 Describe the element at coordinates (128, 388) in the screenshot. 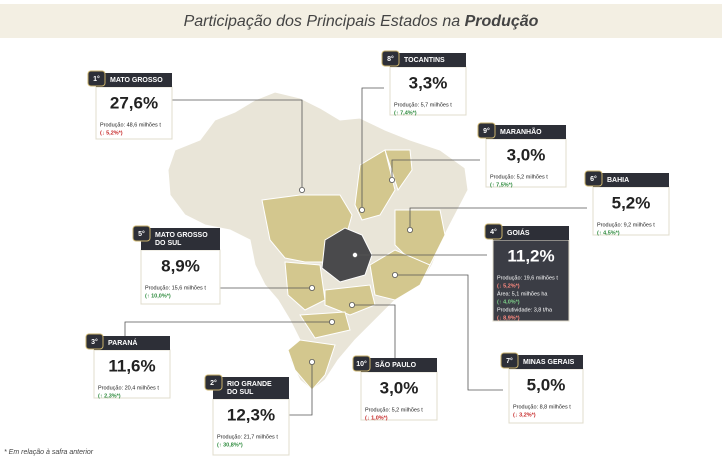

I see `detail-label: Produção: 20,4 milhões t` at that location.